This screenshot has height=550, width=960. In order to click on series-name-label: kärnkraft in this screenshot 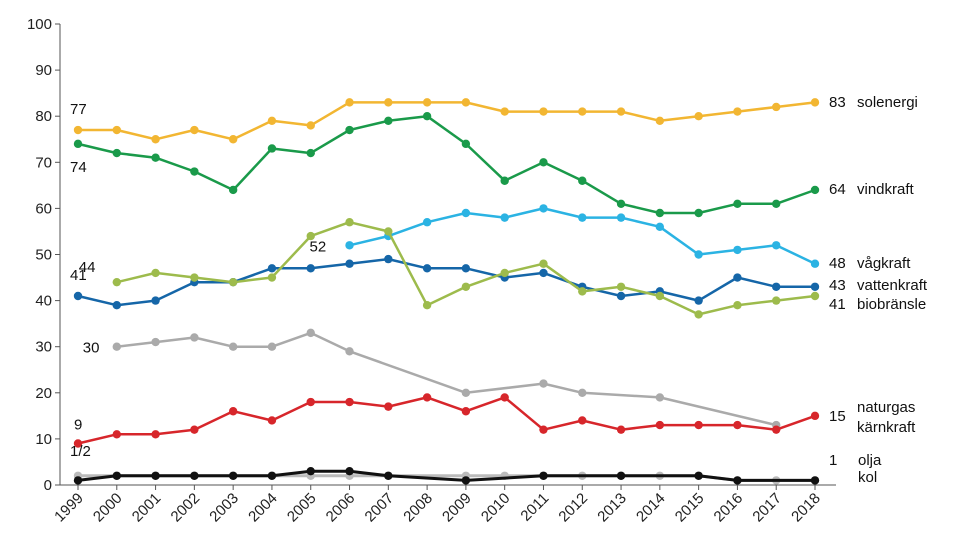, I will do `click(886, 427)`.